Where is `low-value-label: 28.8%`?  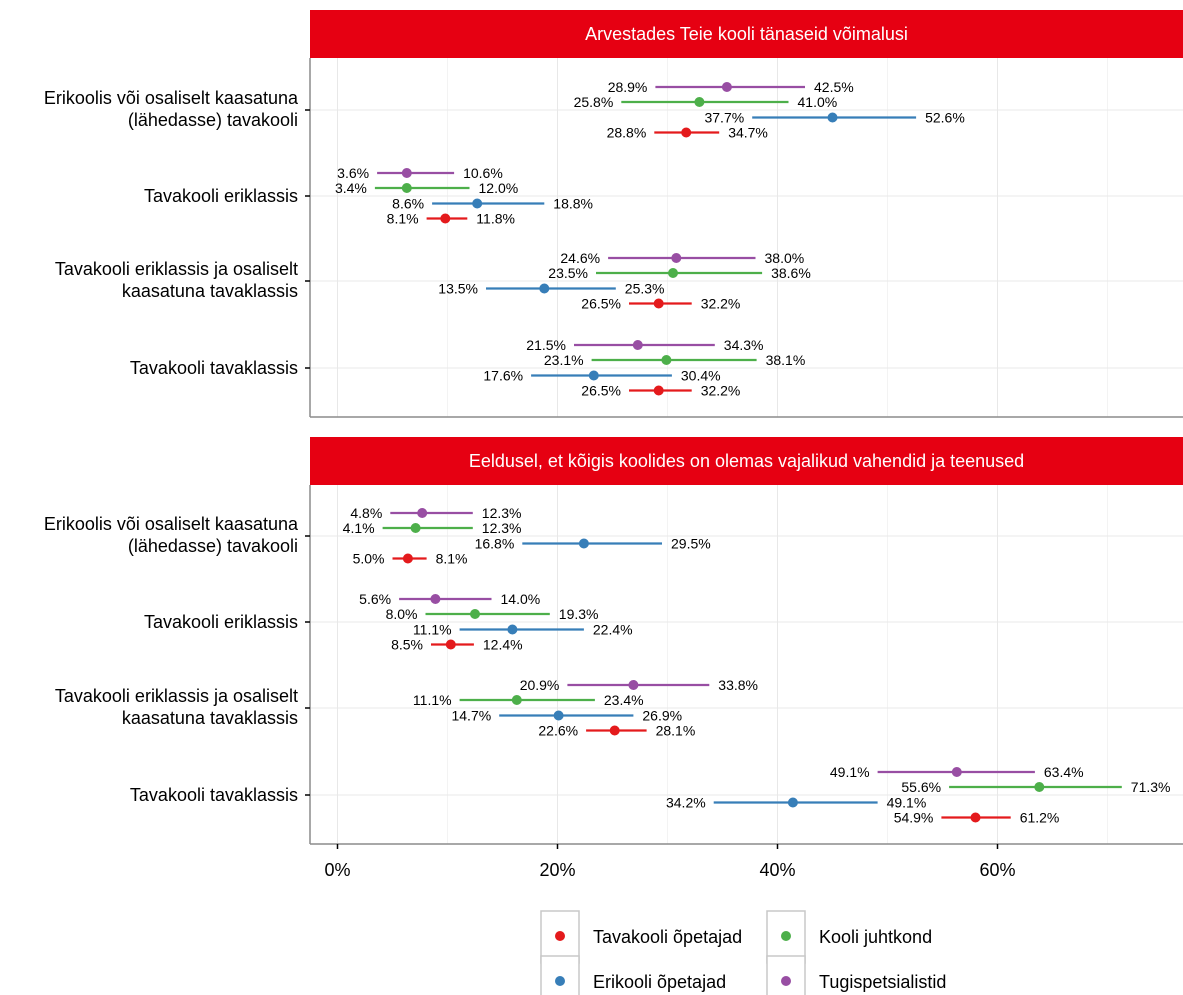
low-value-label: 28.8% is located at coordinates (627, 133).